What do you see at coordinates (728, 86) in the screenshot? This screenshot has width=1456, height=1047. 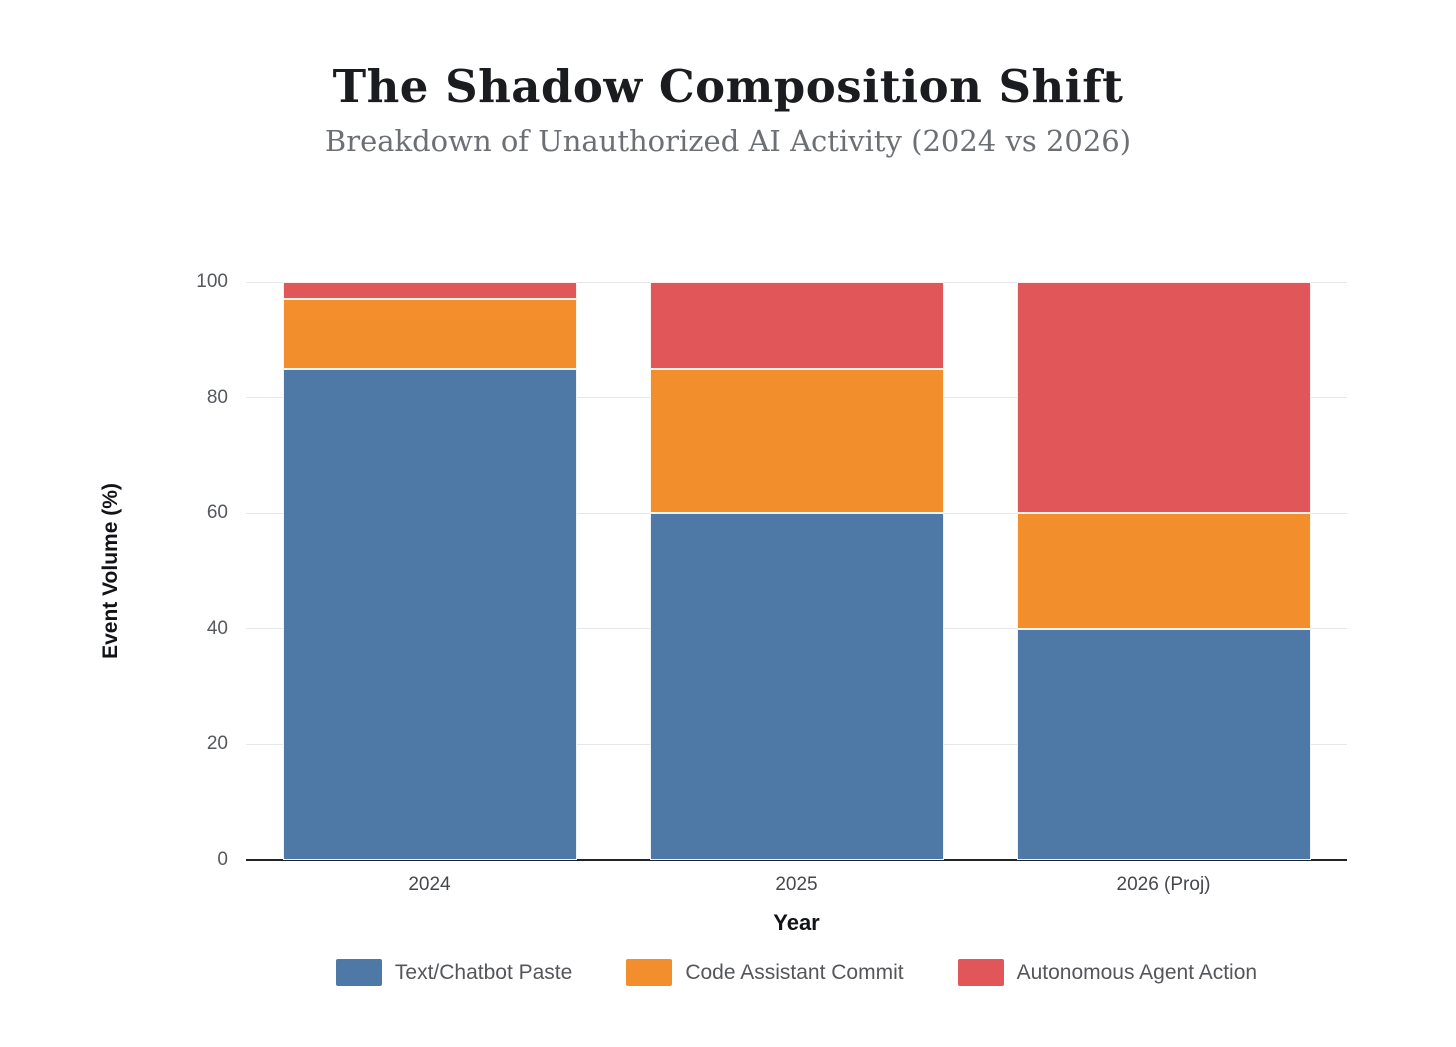 I see `chart-title: The Shadow Composition Shift` at bounding box center [728, 86].